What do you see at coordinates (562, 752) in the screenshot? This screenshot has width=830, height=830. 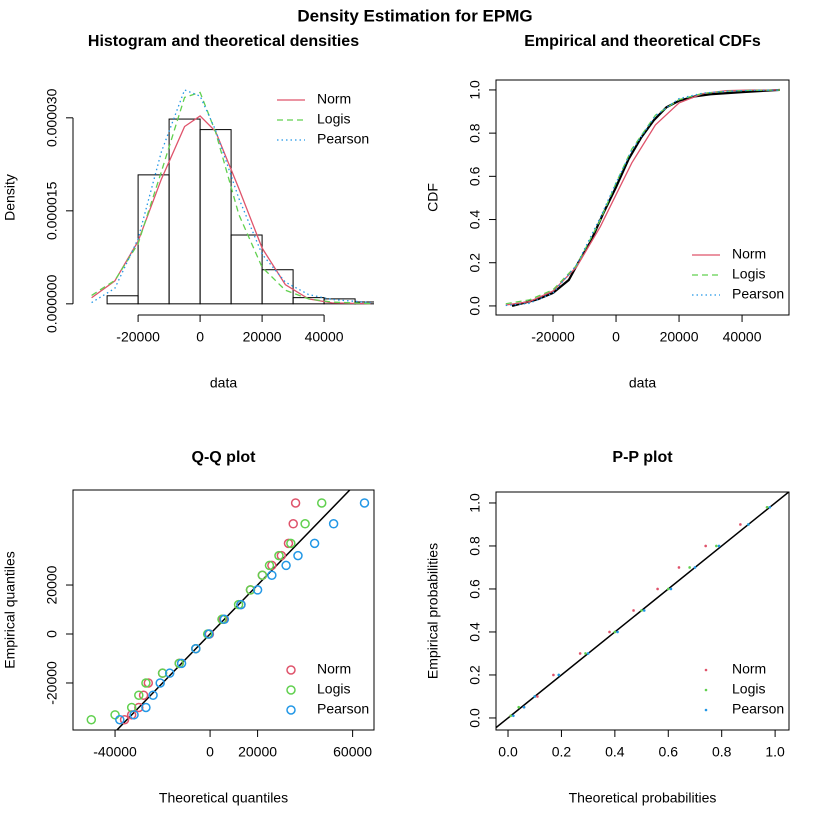 I see `x-tick-label: 0.2` at bounding box center [562, 752].